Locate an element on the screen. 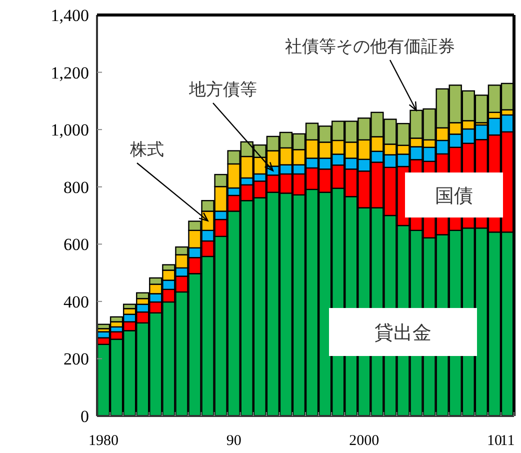  series-label: 貸出金 is located at coordinates (403, 333).